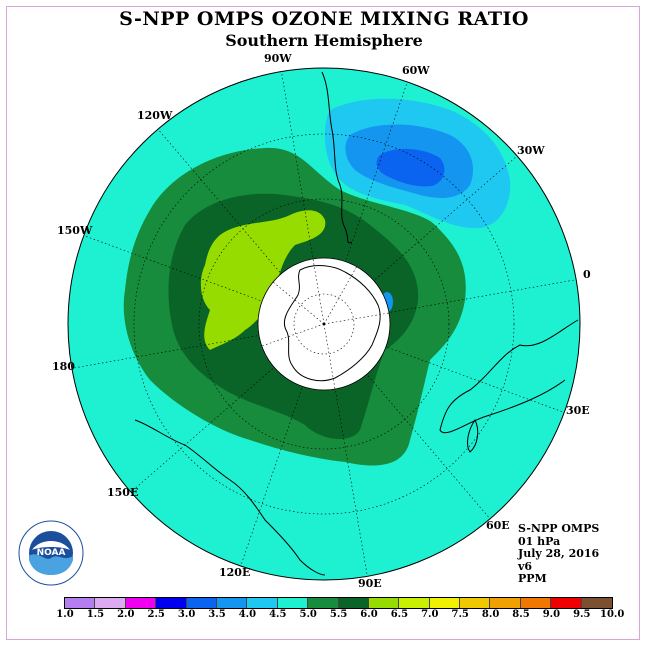 The image size is (648, 648). I want to click on pole-graticule, so click(325, 324).